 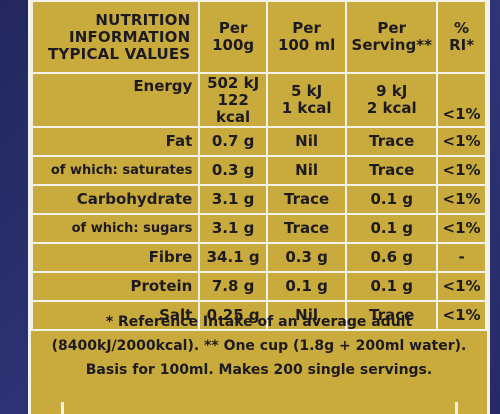 What do you see at coordinates (306, 100) in the screenshot?
I see `energy-per-100ml: 5 kJ 1 kcal` at bounding box center [306, 100].